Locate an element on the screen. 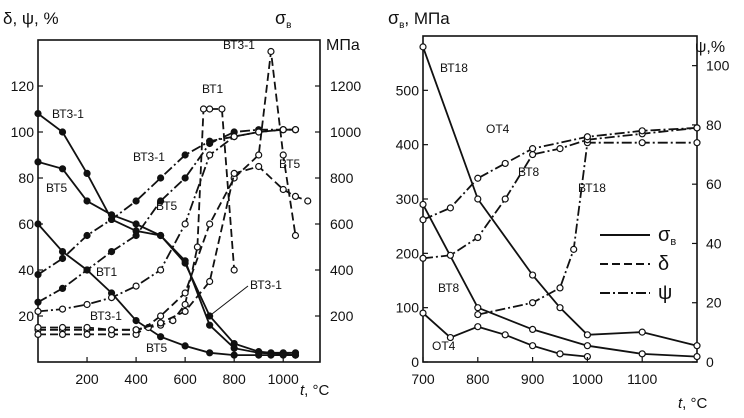 This screenshot has width=744, height=418. annotation-vt3-1-psi: ВТ3-1 is located at coordinates (149, 157).